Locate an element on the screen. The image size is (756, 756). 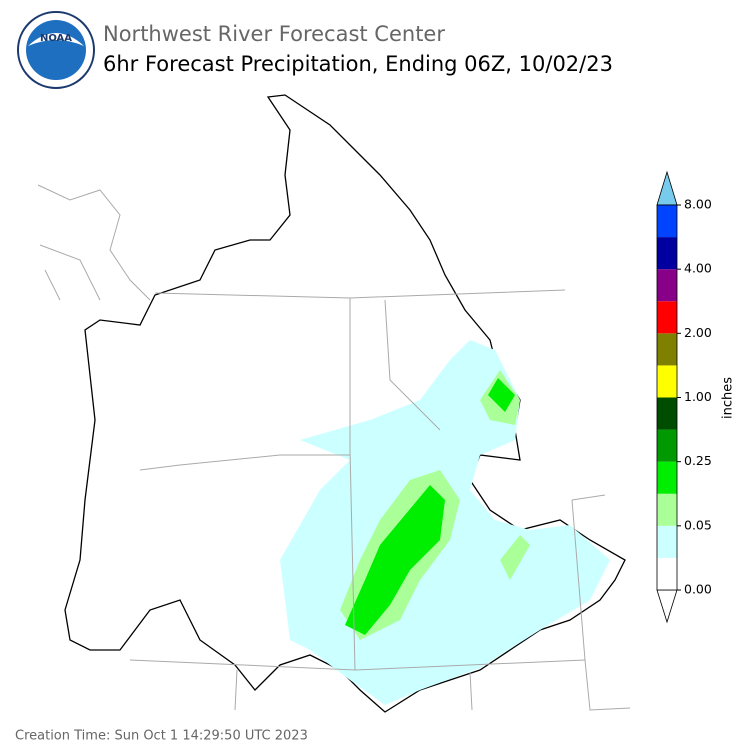
colorbar-tick-label: 1.00 is located at coordinates (698, 396).